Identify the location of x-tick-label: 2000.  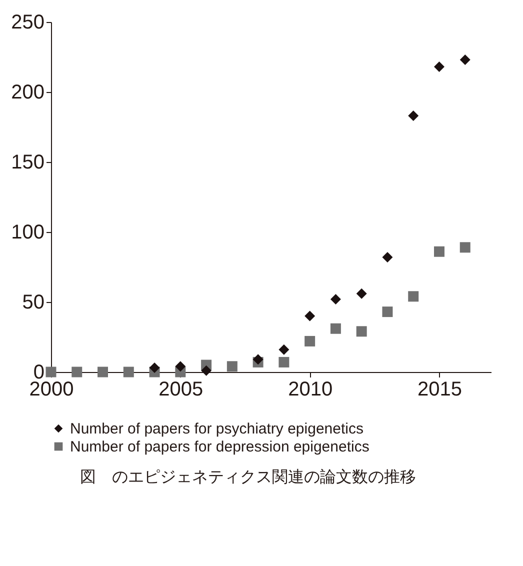
(51, 389).